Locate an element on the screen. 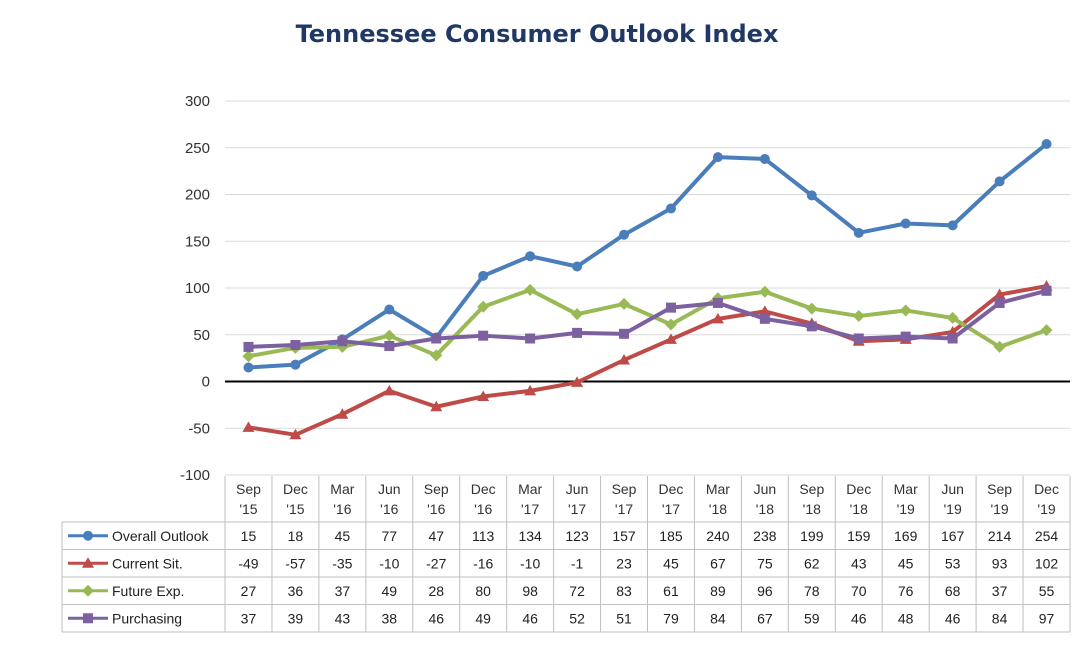 The height and width of the screenshot is (664, 1080). y-tick-label: 200 is located at coordinates (197, 195).